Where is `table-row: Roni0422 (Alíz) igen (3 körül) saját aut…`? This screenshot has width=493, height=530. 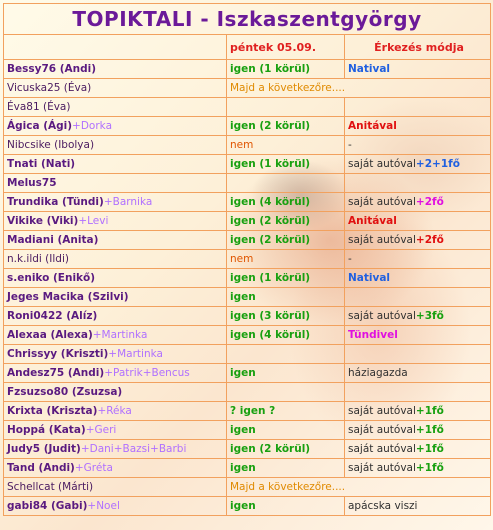 table-row: Roni0422 (Alíz) igen (3 körül) saját aut… is located at coordinates (247, 316).